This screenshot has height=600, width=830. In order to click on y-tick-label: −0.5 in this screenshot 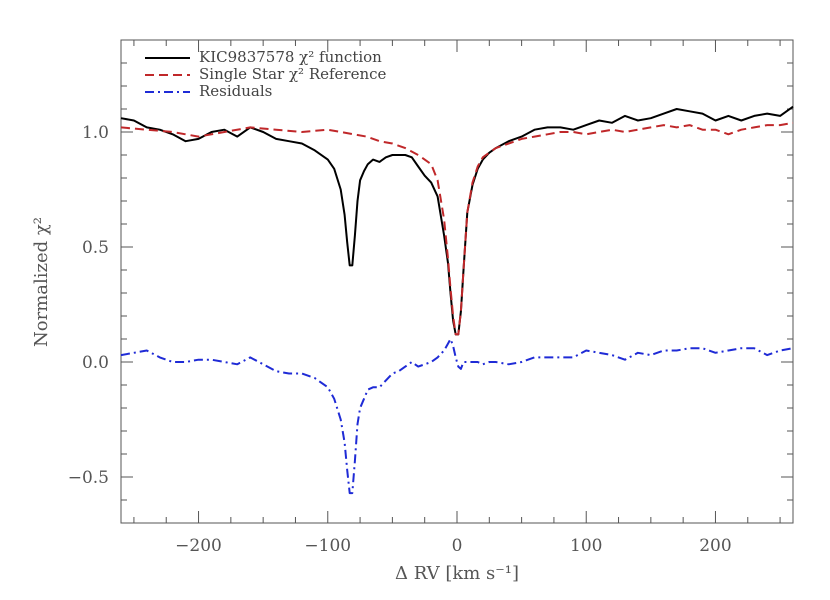, I will do `click(88, 478)`.